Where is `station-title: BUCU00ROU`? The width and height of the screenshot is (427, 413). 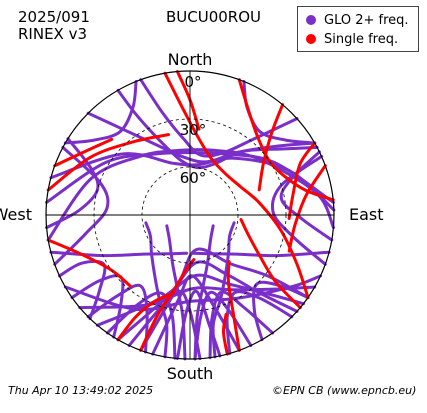 station-title: BUCU00ROU is located at coordinates (214, 17).